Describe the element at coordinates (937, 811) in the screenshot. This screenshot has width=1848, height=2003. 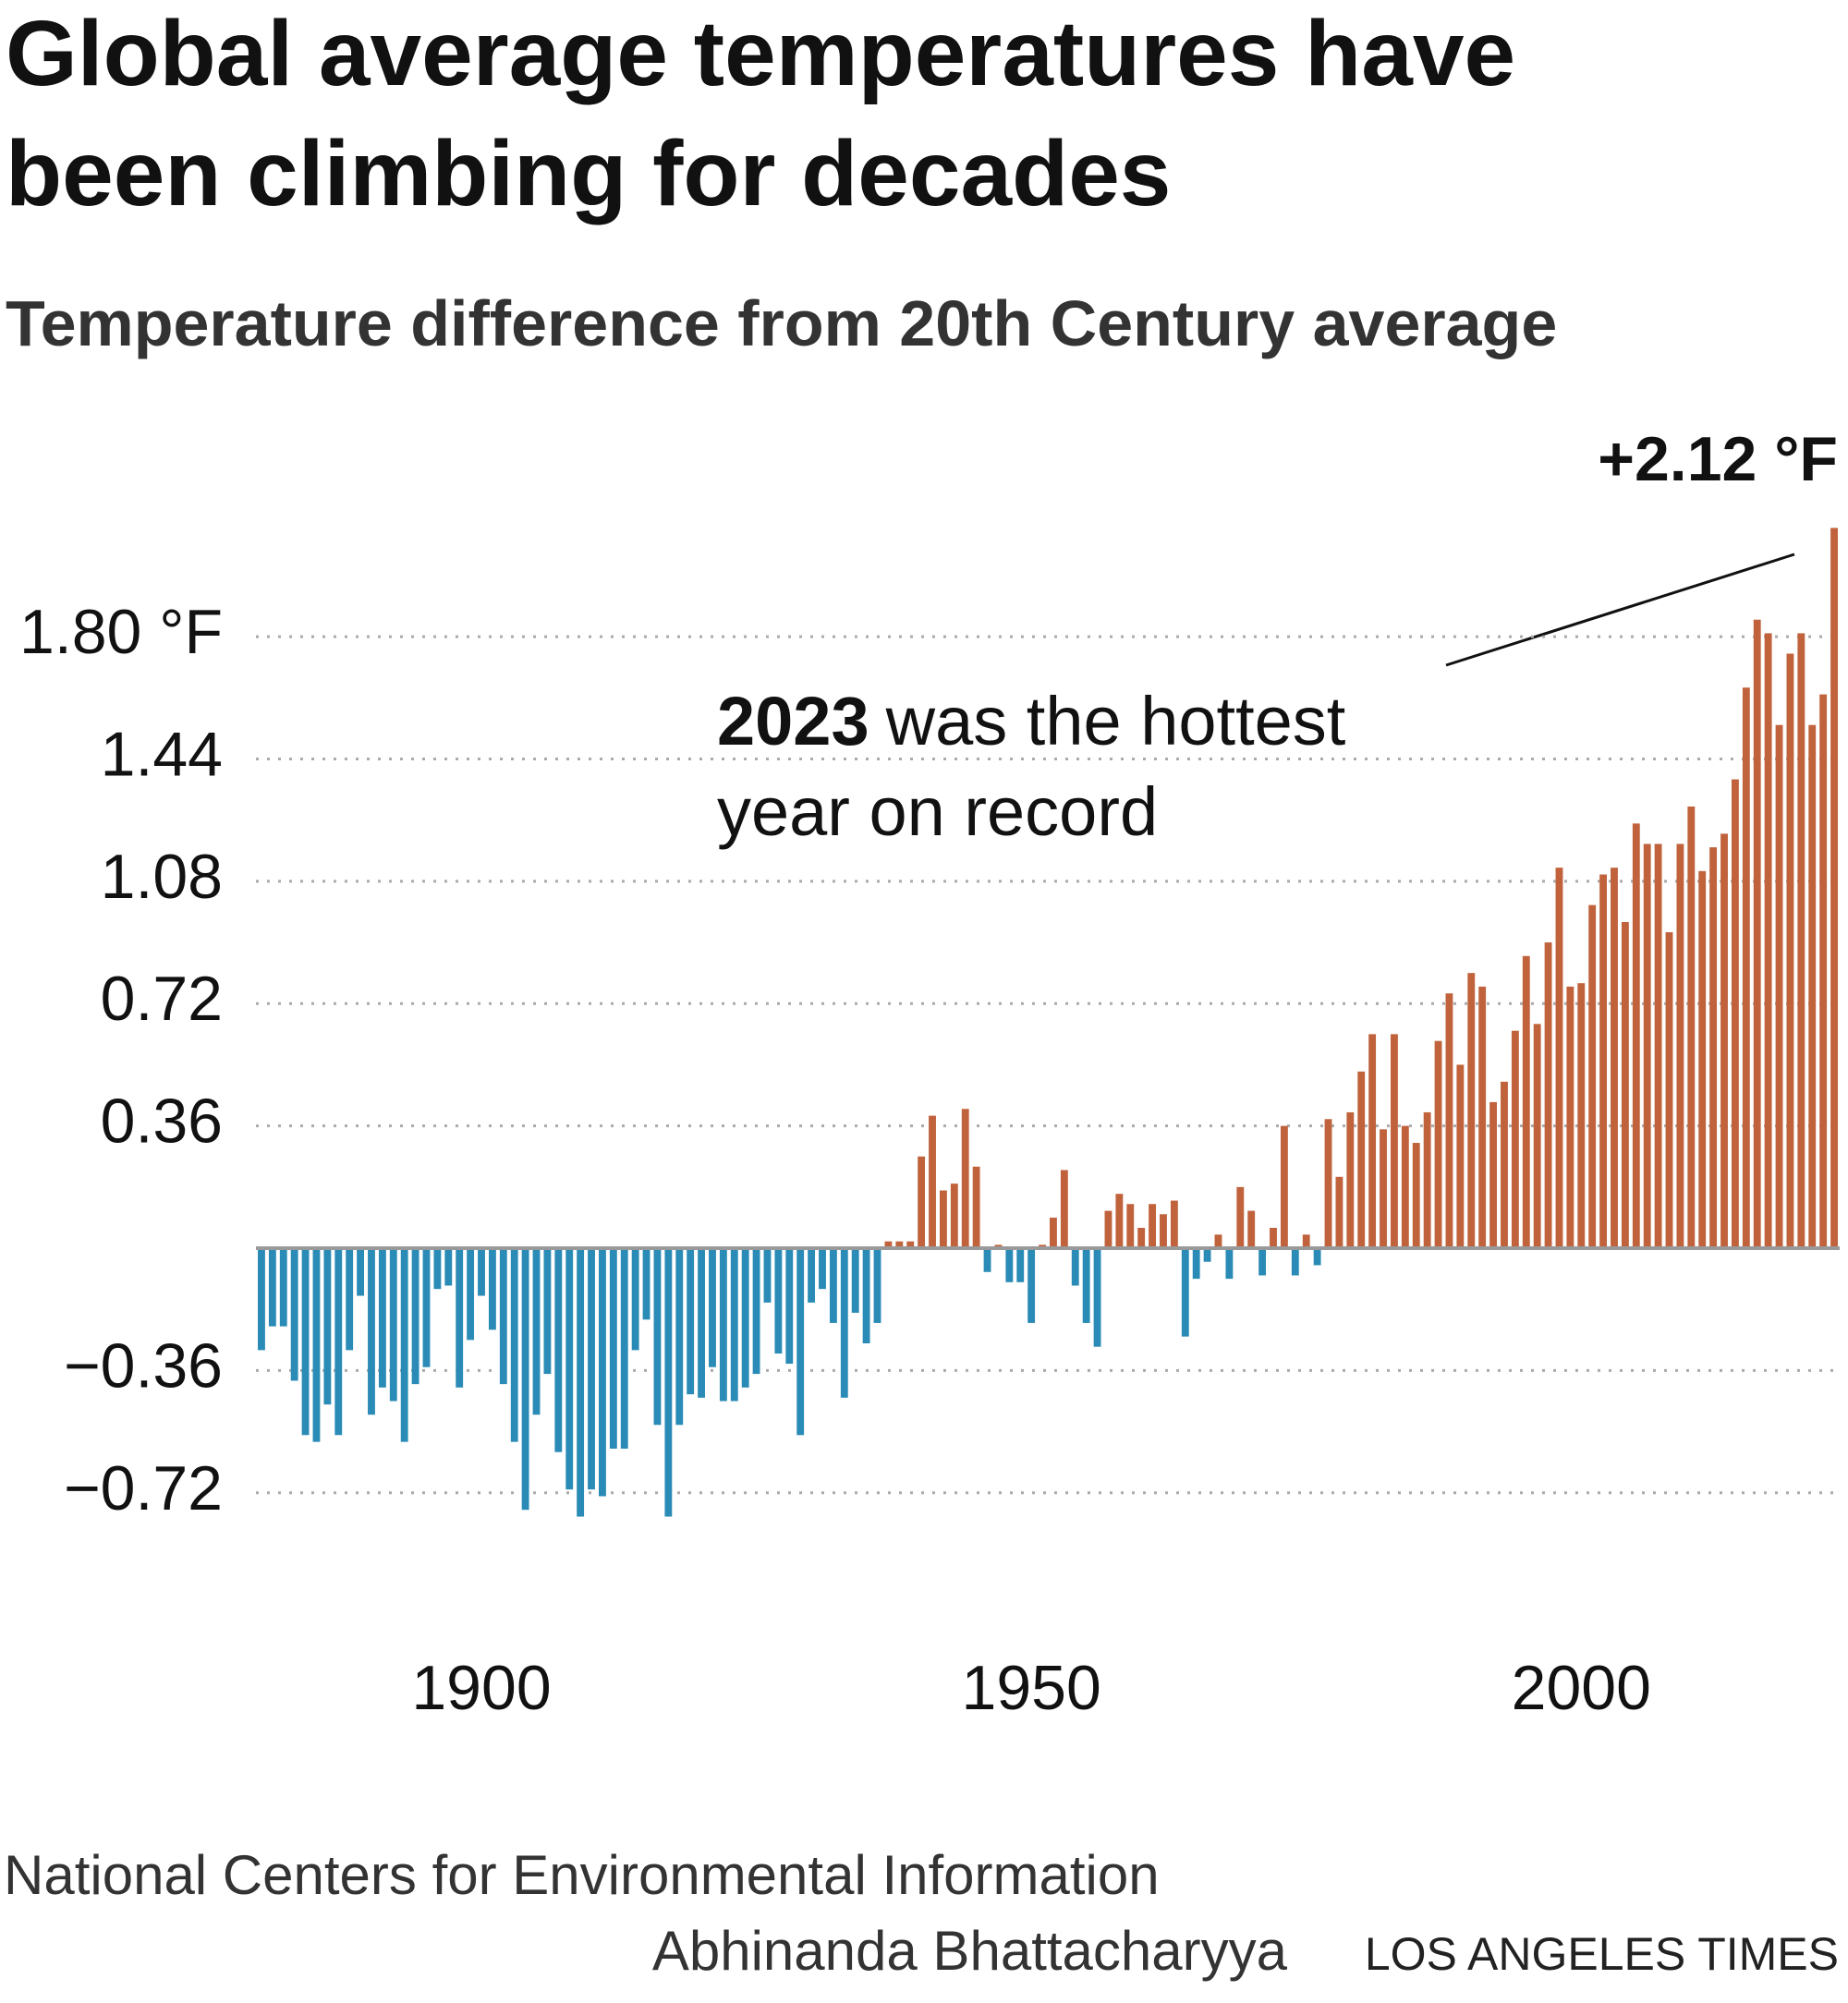
I see `annotation-text: year on record` at that location.